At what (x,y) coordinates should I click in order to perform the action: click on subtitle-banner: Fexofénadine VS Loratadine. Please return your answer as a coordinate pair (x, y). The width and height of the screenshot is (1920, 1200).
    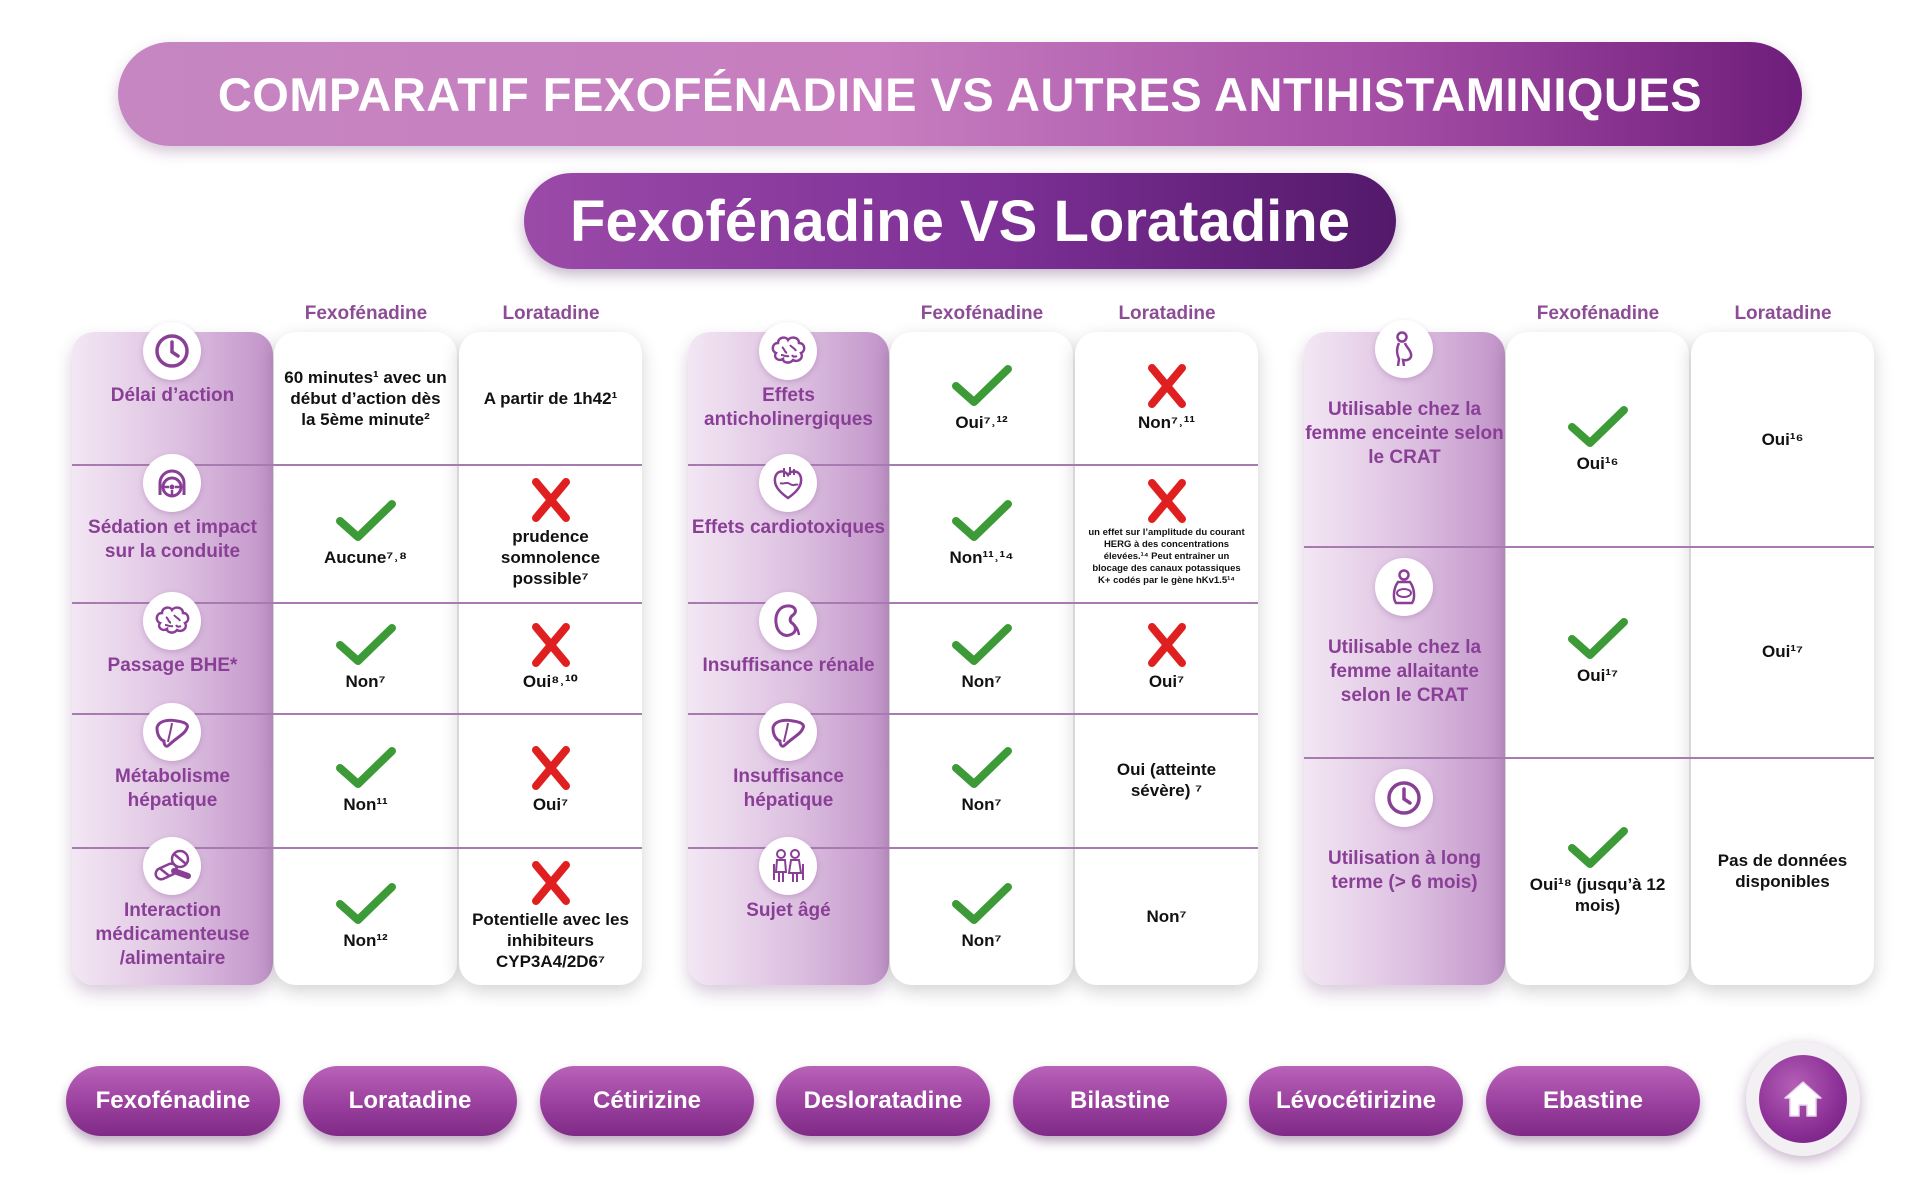
    Looking at the image, I should click on (960, 221).